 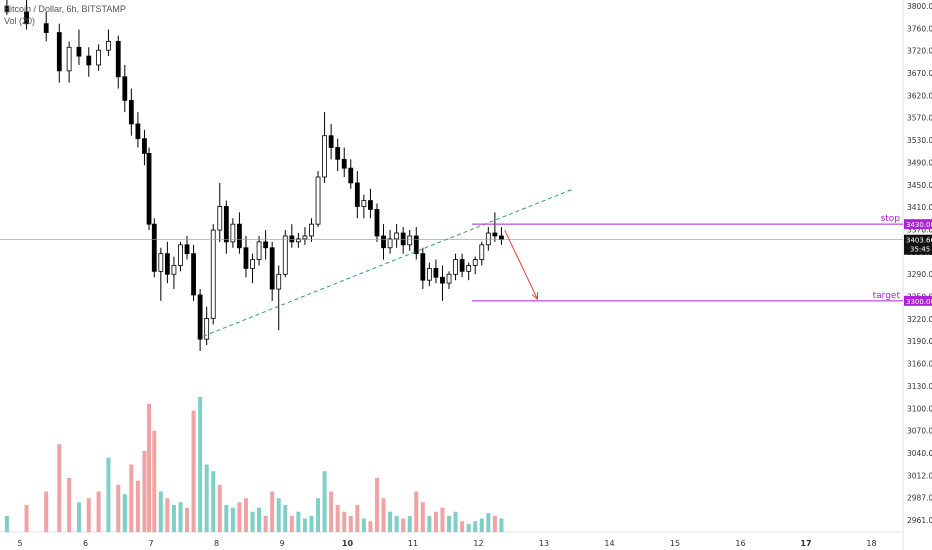 I want to click on stop-price-label: 3430.00, so click(x=919, y=225).